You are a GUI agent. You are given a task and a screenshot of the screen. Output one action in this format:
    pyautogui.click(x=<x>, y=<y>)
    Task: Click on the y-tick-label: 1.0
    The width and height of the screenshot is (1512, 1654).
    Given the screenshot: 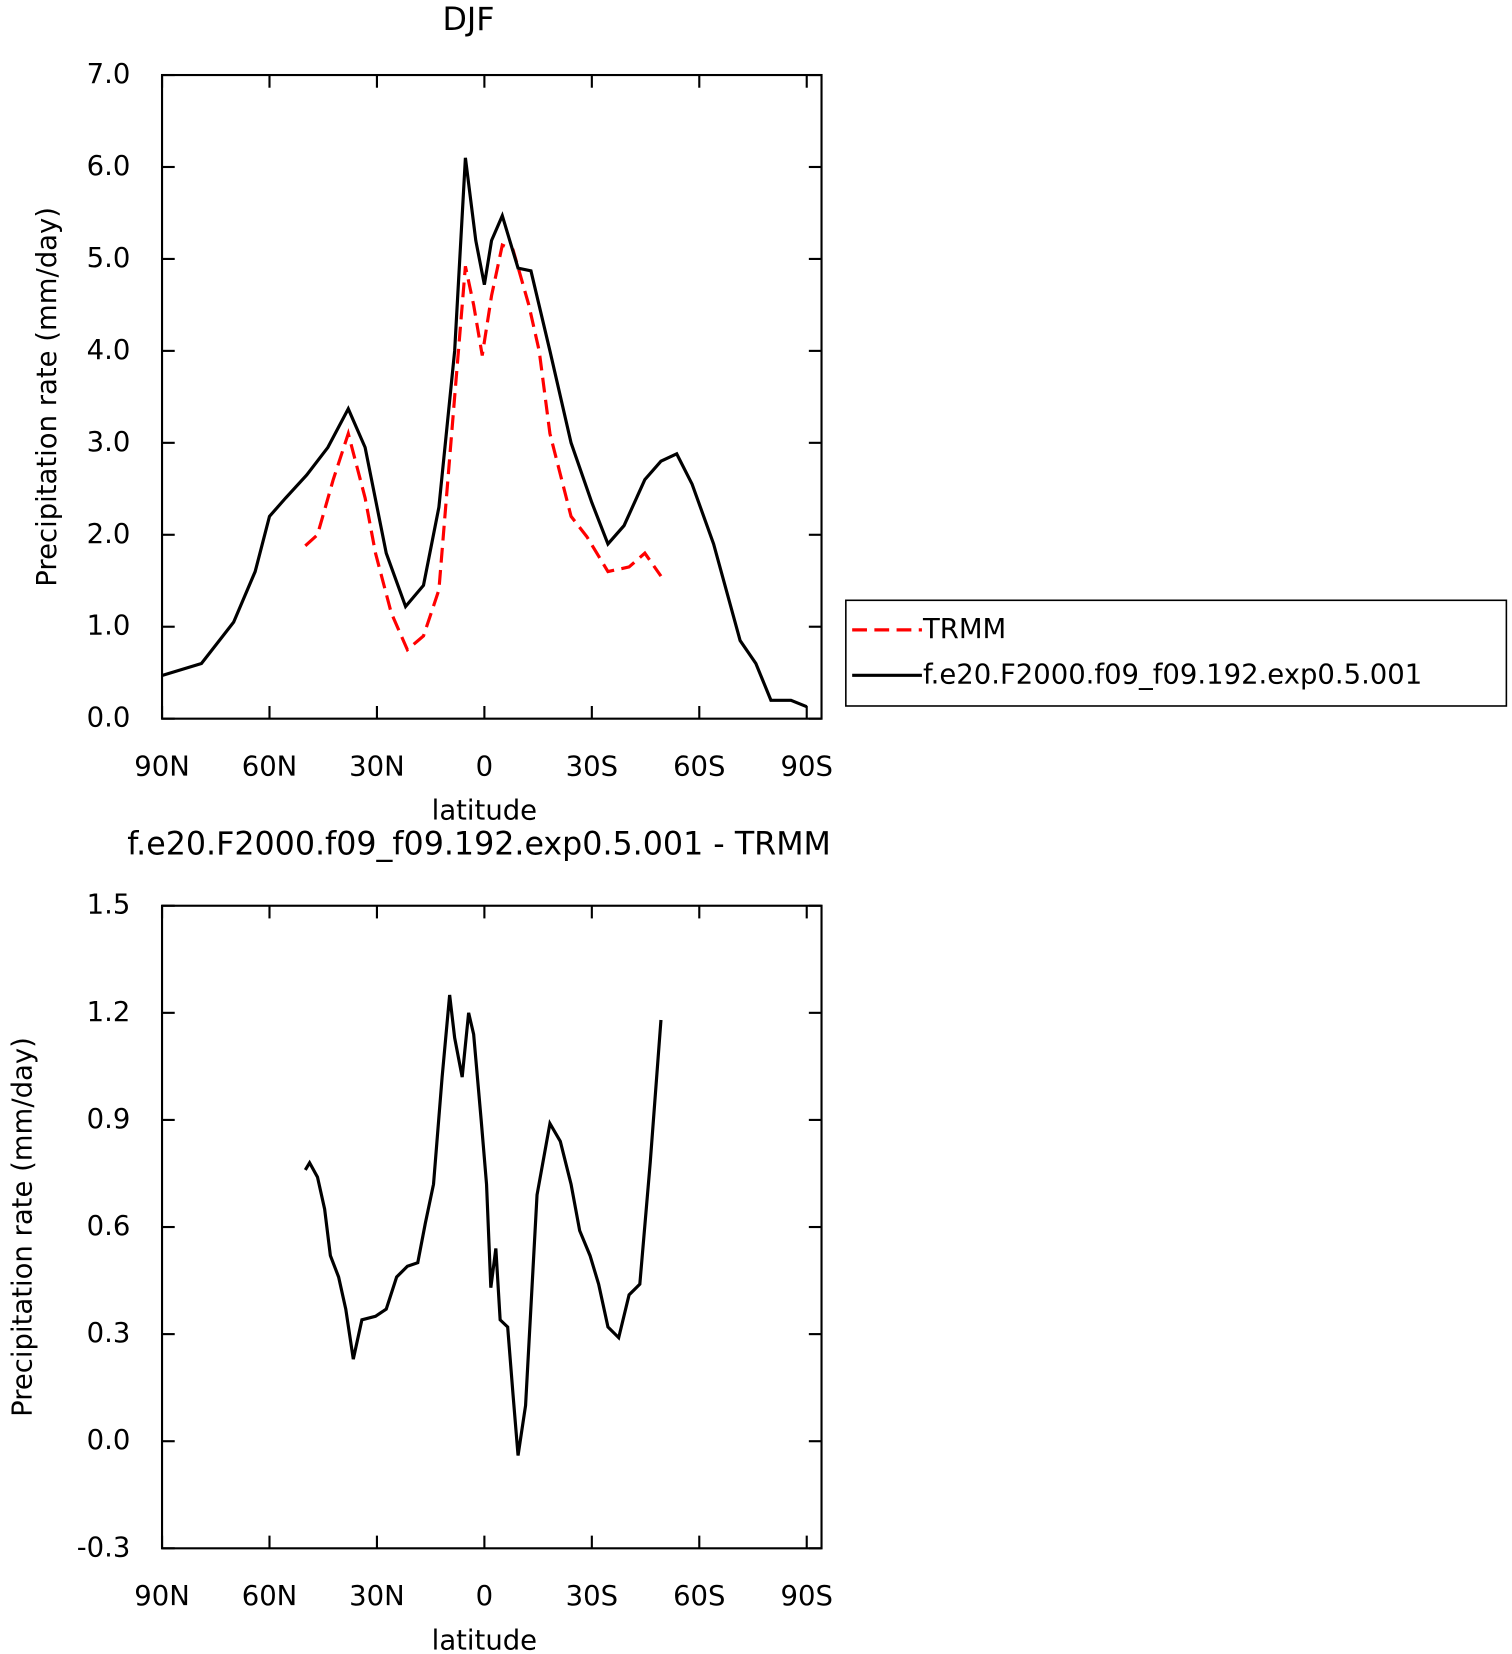 What is the action you would take?
    pyautogui.click(x=109, y=626)
    